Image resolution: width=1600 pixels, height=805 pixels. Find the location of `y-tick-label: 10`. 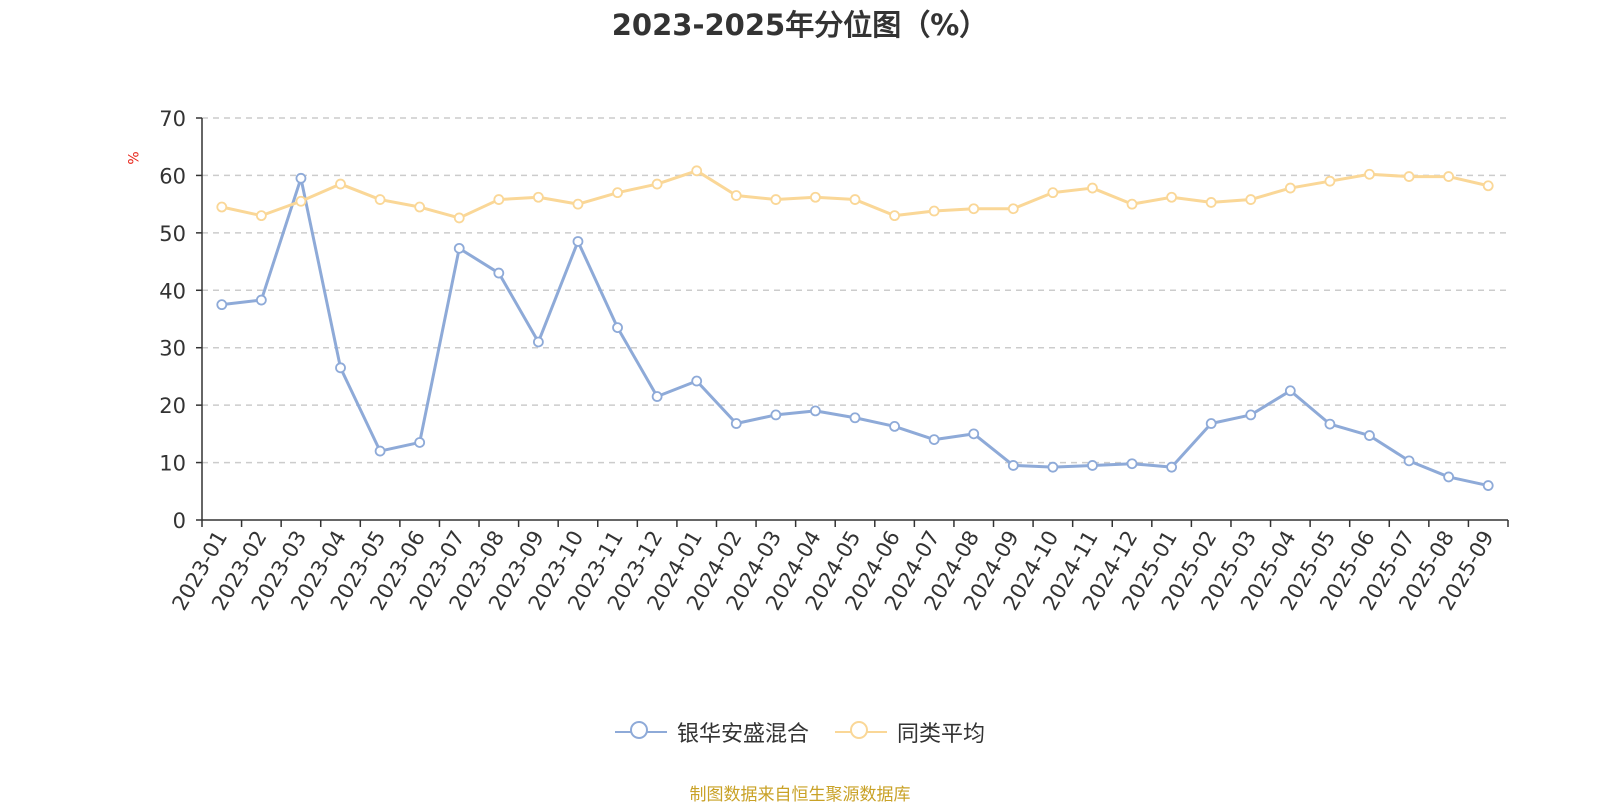

y-tick-label: 10 is located at coordinates (172, 464).